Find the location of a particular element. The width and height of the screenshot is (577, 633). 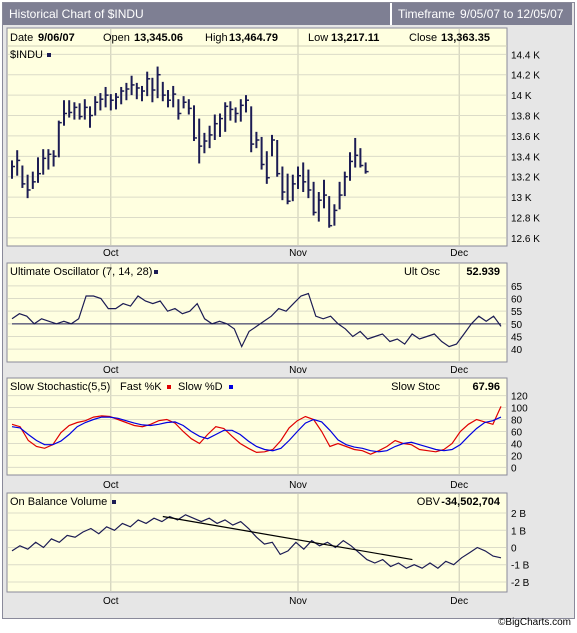

panel-2-background is located at coordinates (257, 312).